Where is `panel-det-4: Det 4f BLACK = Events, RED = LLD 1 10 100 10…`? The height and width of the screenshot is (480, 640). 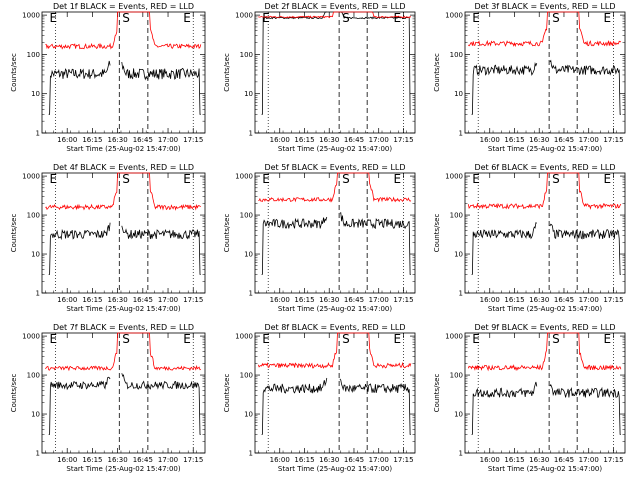 panel-det-4: Det 4f BLACK = Events, RED = LLD 1 10 100 10… is located at coordinates (108, 238).